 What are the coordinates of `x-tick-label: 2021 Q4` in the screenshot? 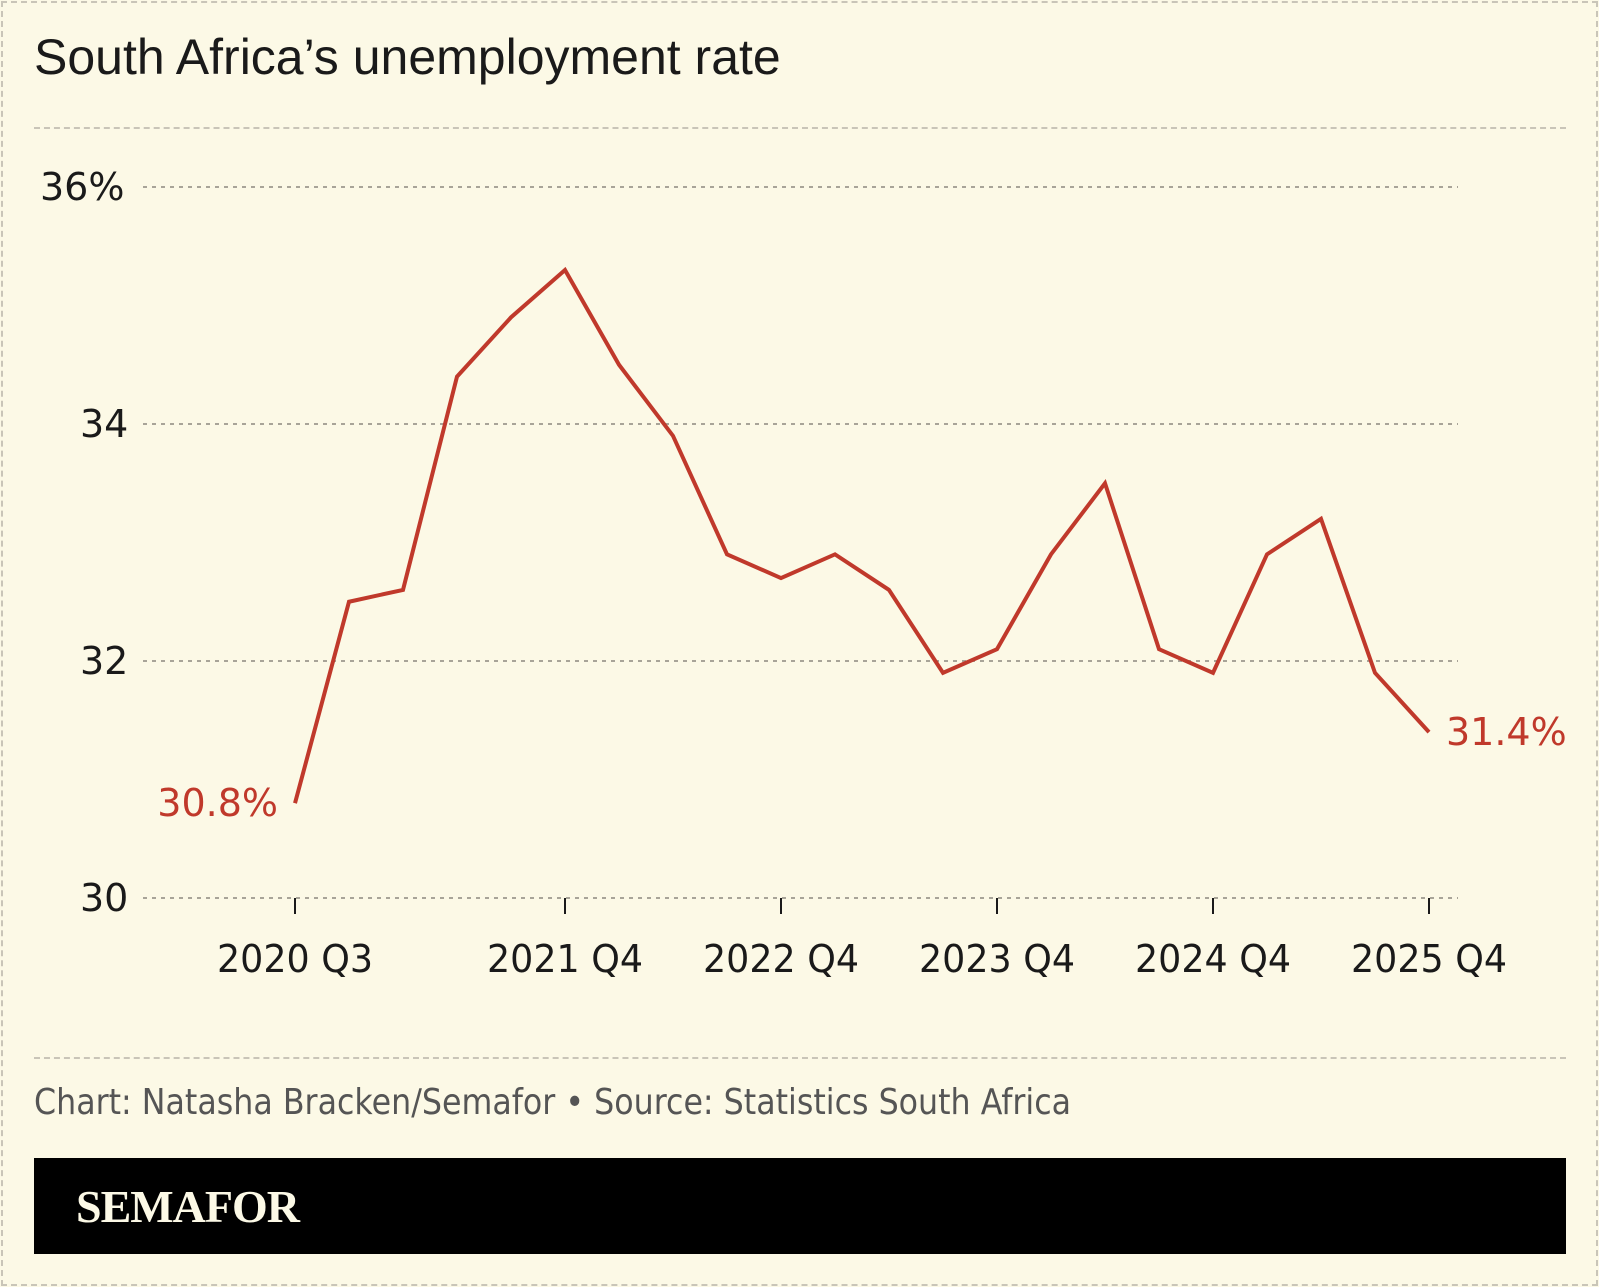 It's located at (565, 959).